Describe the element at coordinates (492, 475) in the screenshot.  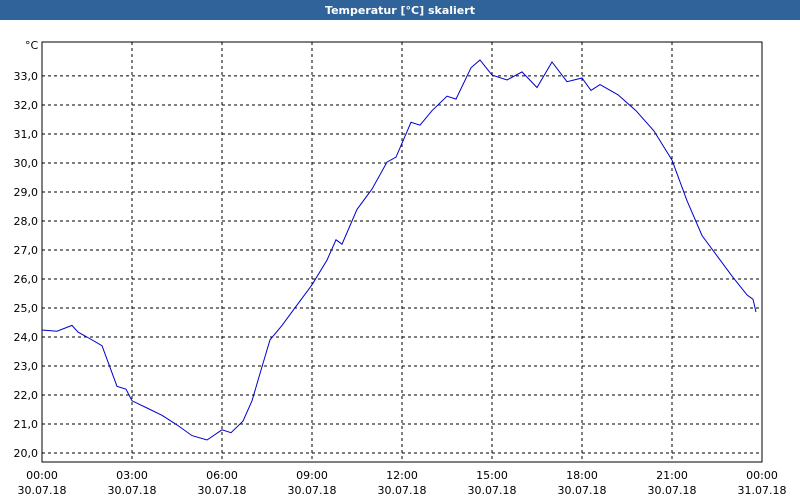
I see `x-tick-label: 15:00` at that location.